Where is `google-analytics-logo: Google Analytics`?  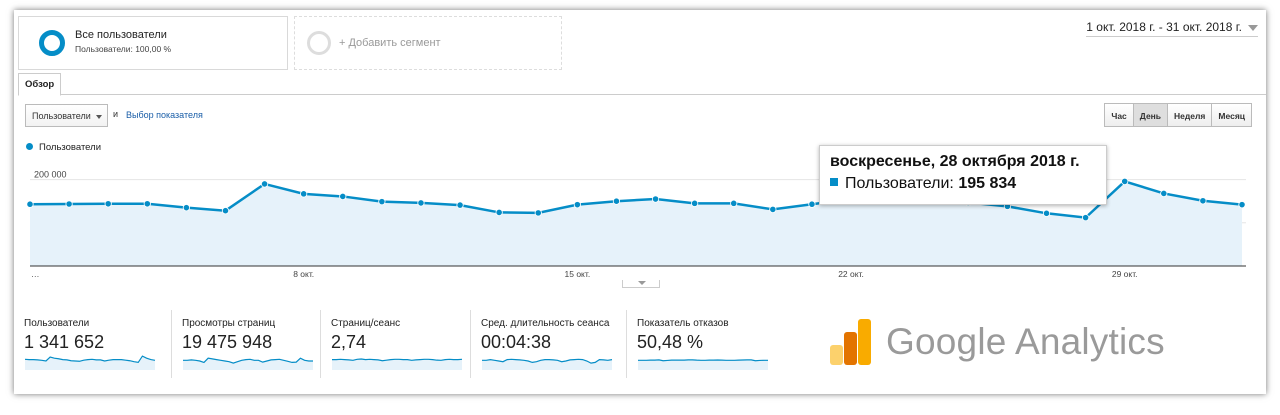 google-analytics-logo: Google Analytics is located at coordinates (997, 345).